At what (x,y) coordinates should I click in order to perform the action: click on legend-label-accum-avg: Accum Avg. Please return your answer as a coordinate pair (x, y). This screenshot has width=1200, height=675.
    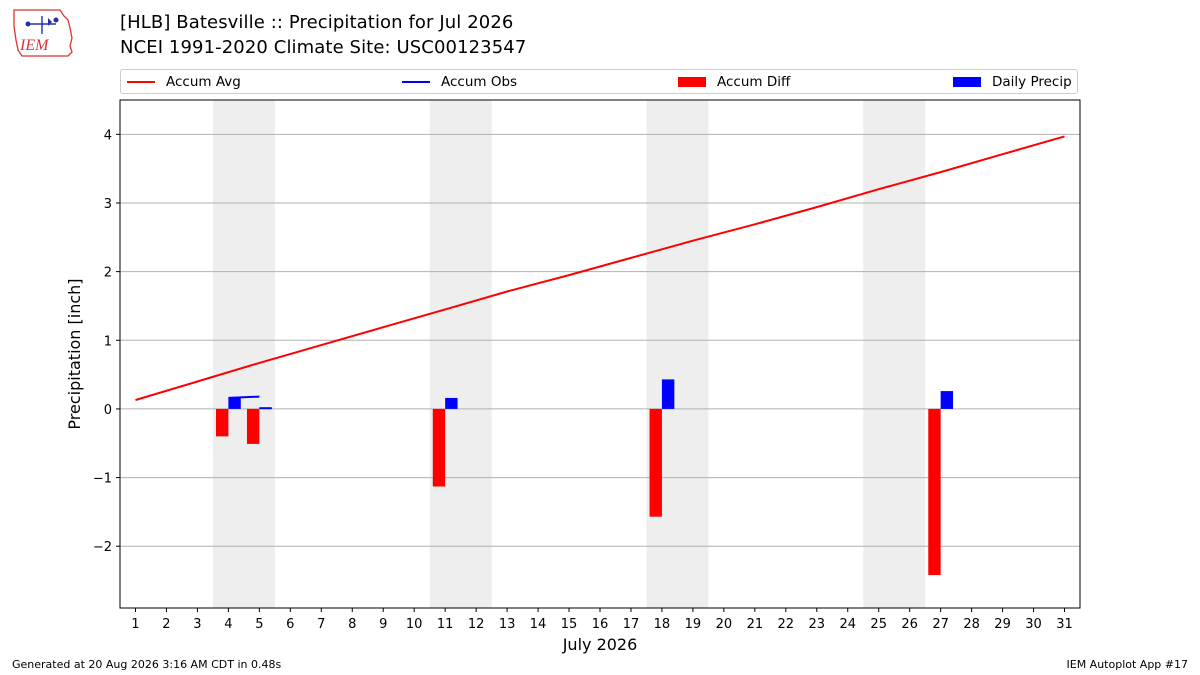
    Looking at the image, I should click on (203, 82).